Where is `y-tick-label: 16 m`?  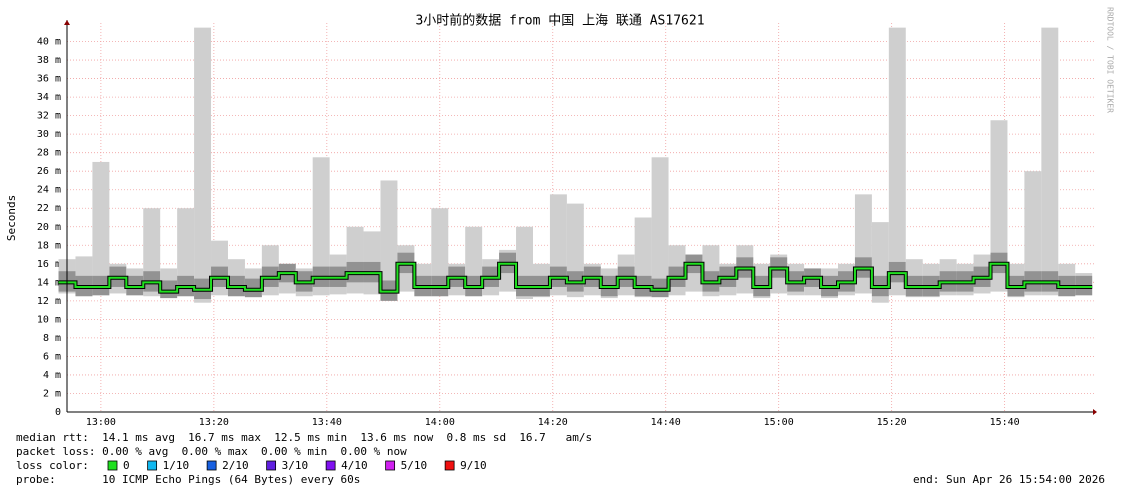
y-tick-label: 16 m is located at coordinates (49, 264).